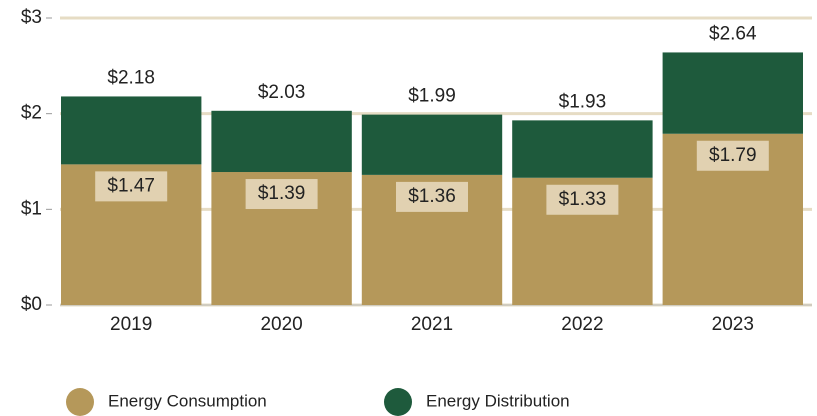 Image resolution: width=817 pixels, height=416 pixels. Describe the element at coordinates (733, 33) in the screenshot. I see `total-label: $2.64` at that location.